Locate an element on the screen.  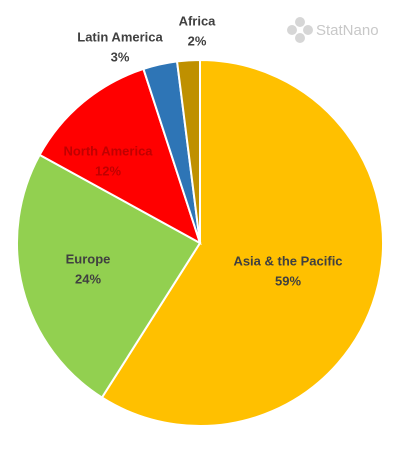
slice-value-label: 3% is located at coordinates (120, 56).